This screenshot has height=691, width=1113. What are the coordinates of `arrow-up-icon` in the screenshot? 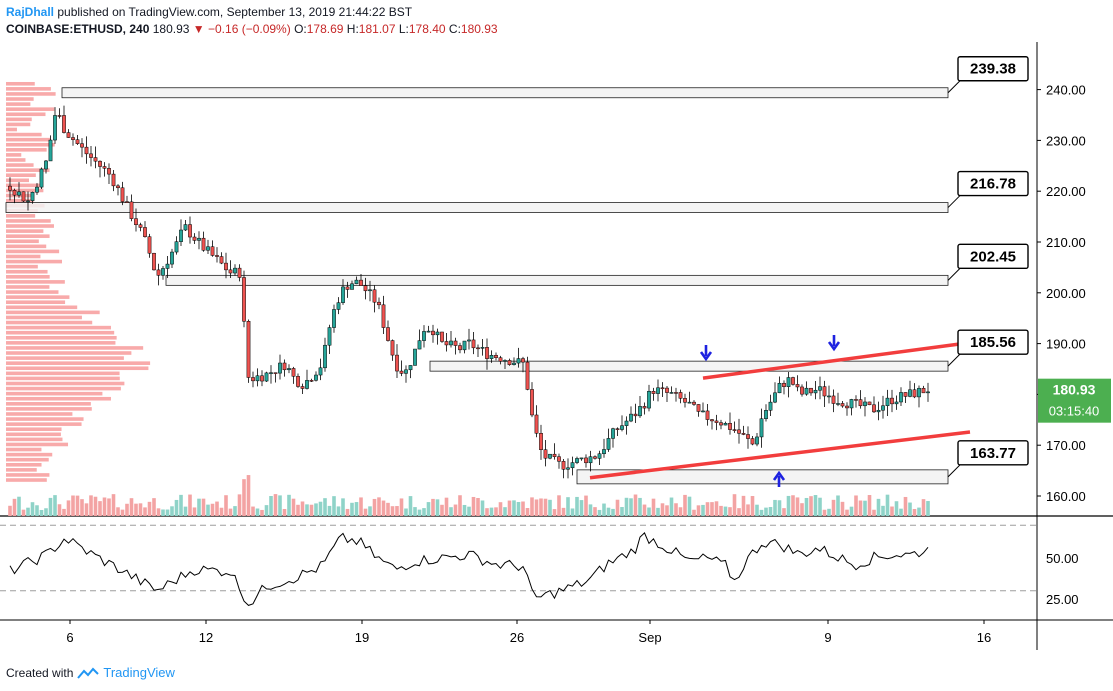 It's located at (779, 478).